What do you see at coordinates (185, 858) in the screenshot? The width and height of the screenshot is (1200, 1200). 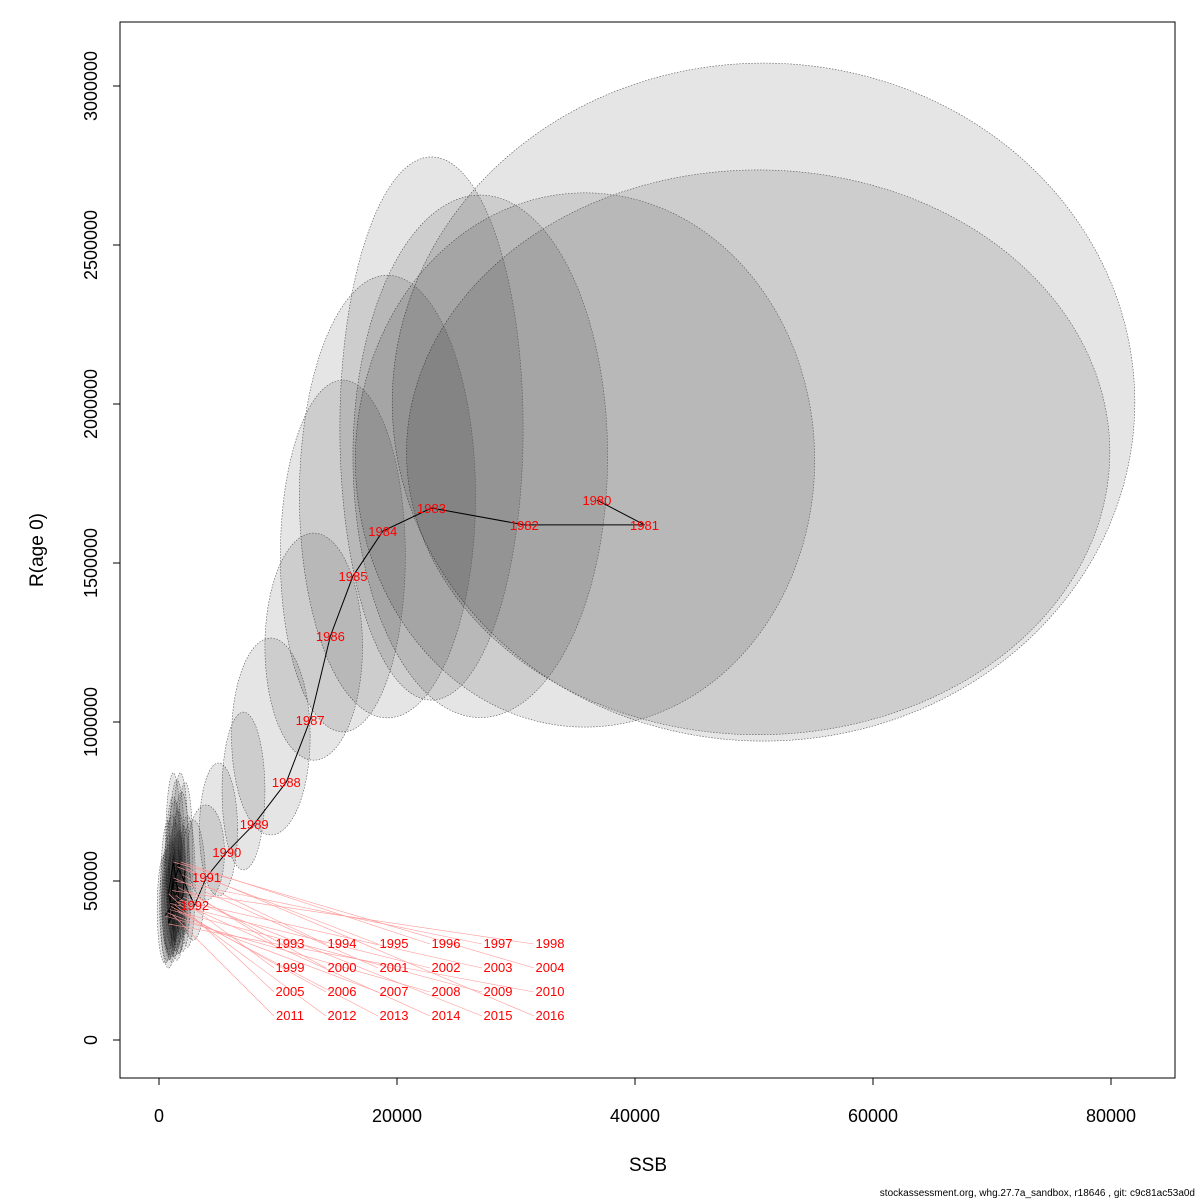 I see `ellipse-2016` at bounding box center [185, 858].